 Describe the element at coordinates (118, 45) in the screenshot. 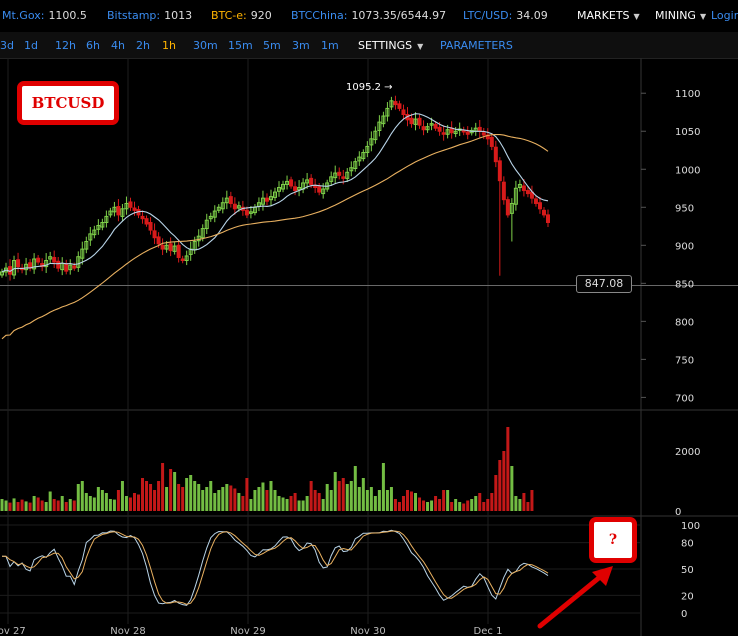

I see `tf-4h: 4h` at that location.